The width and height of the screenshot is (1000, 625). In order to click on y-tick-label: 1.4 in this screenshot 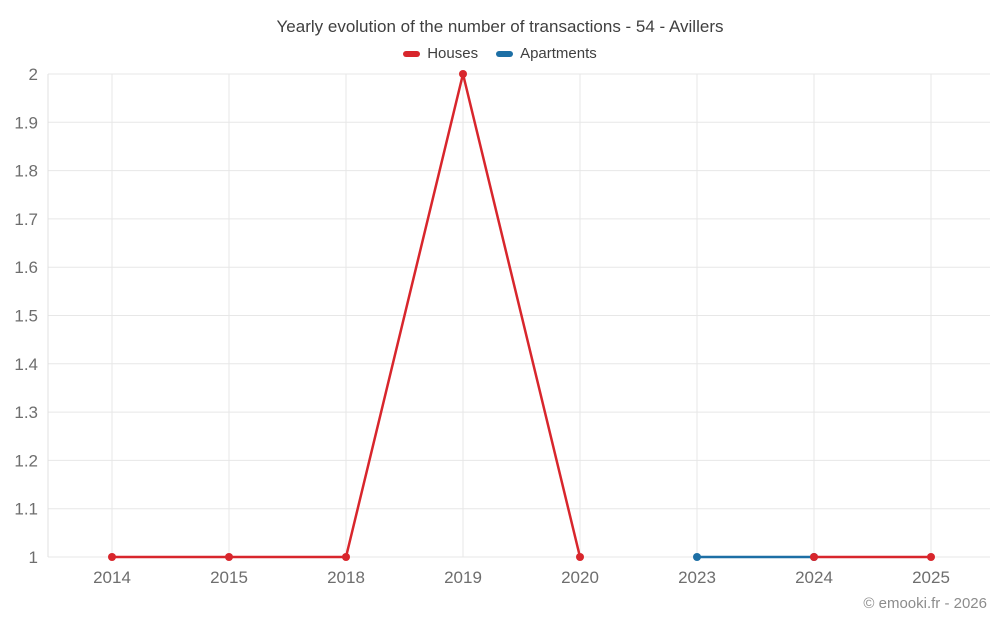, I will do `click(26, 364)`.